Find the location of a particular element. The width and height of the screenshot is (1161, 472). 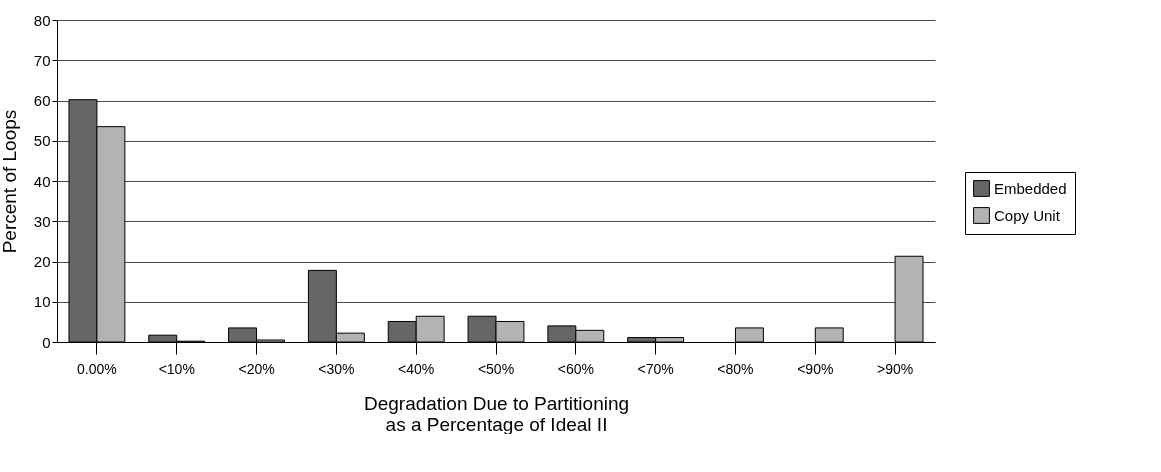

y-tick-label: 70 is located at coordinates (42, 60).